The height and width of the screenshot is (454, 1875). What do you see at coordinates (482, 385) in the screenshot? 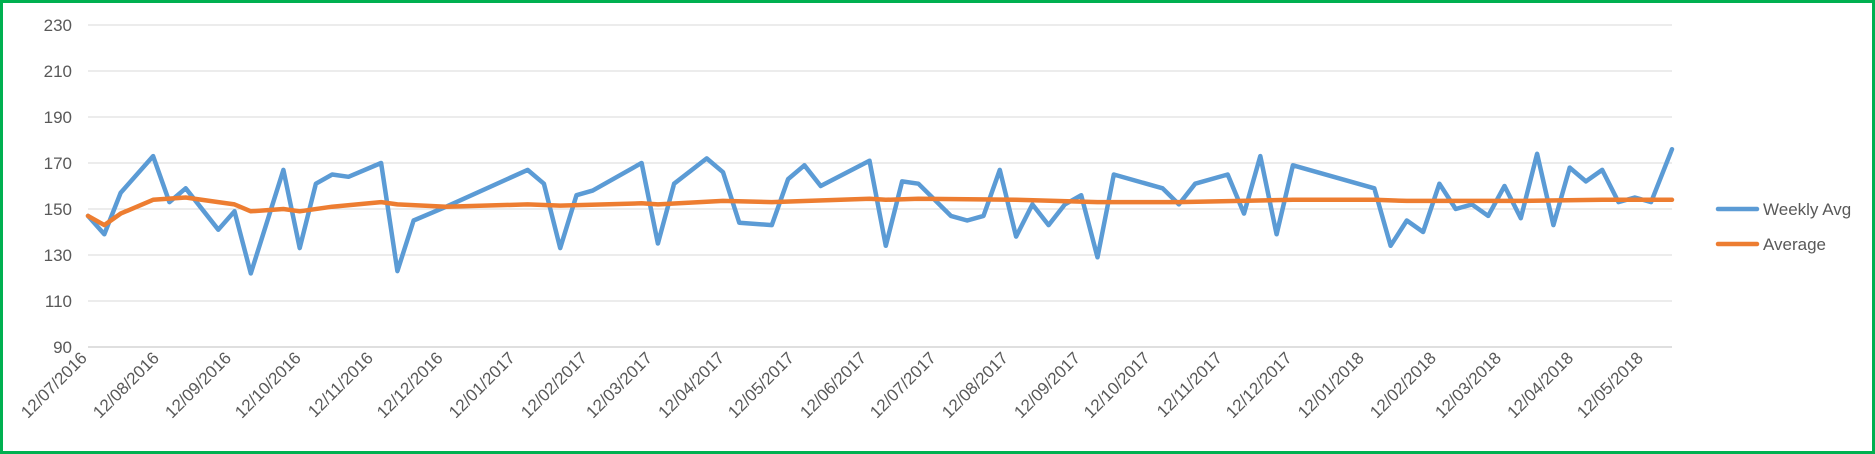
I see `x-tick-label: 12/01/2017` at bounding box center [482, 385].